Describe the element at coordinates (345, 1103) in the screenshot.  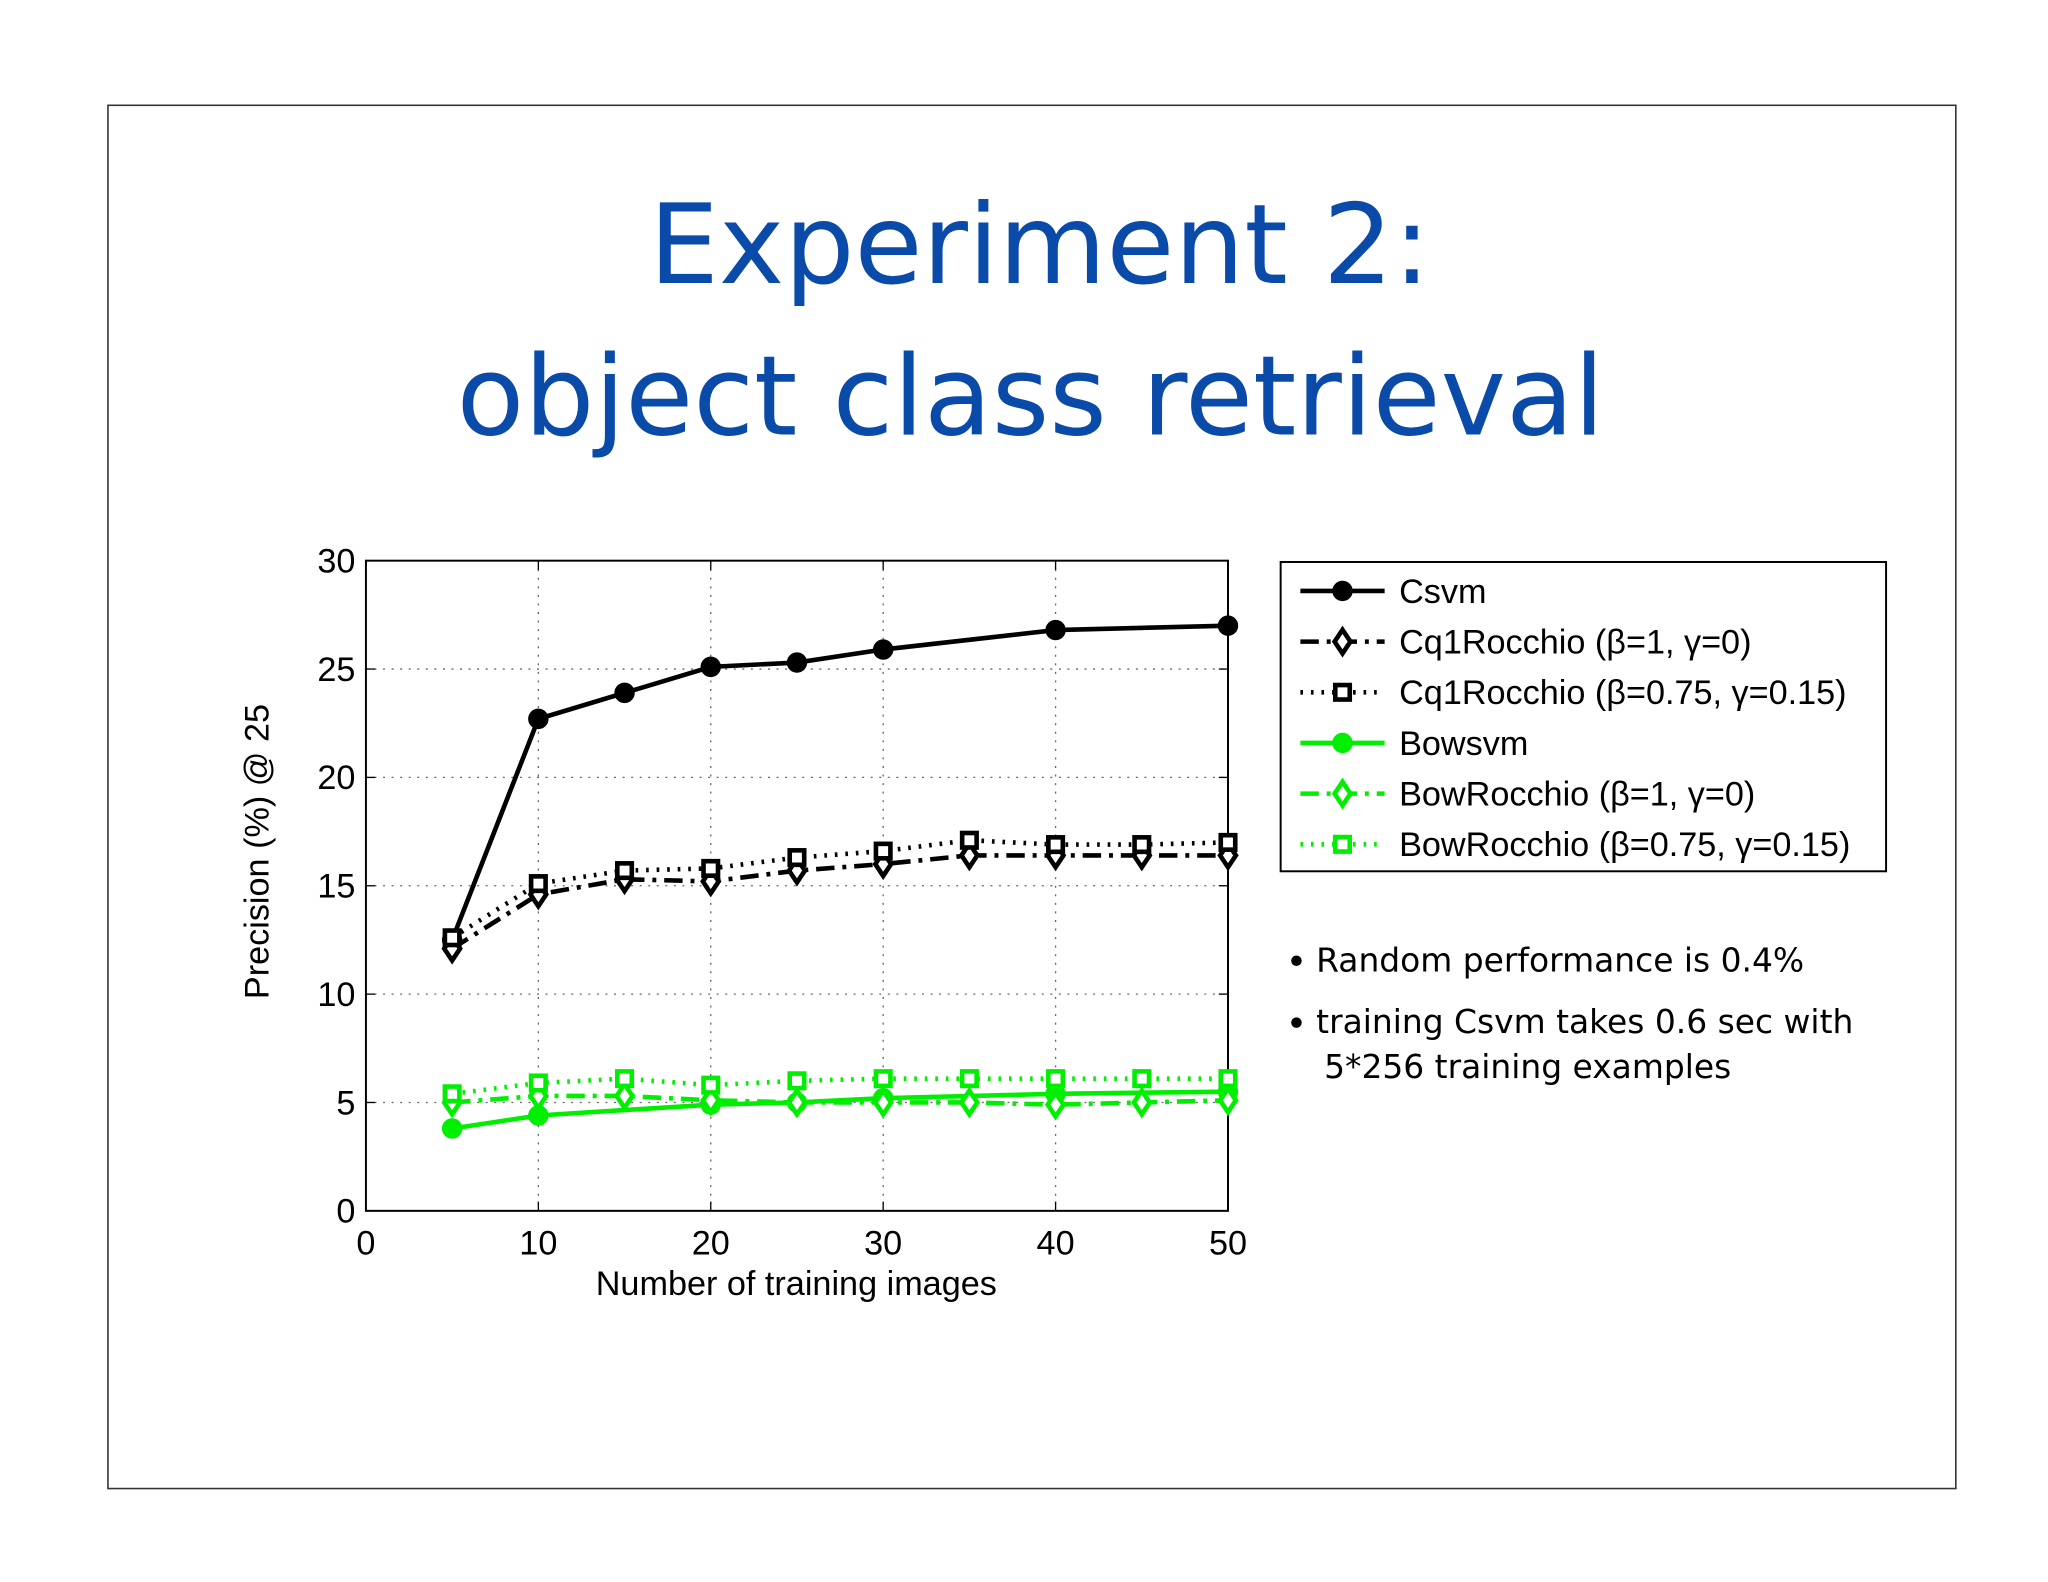
I see `y-tick-label: 5` at that location.